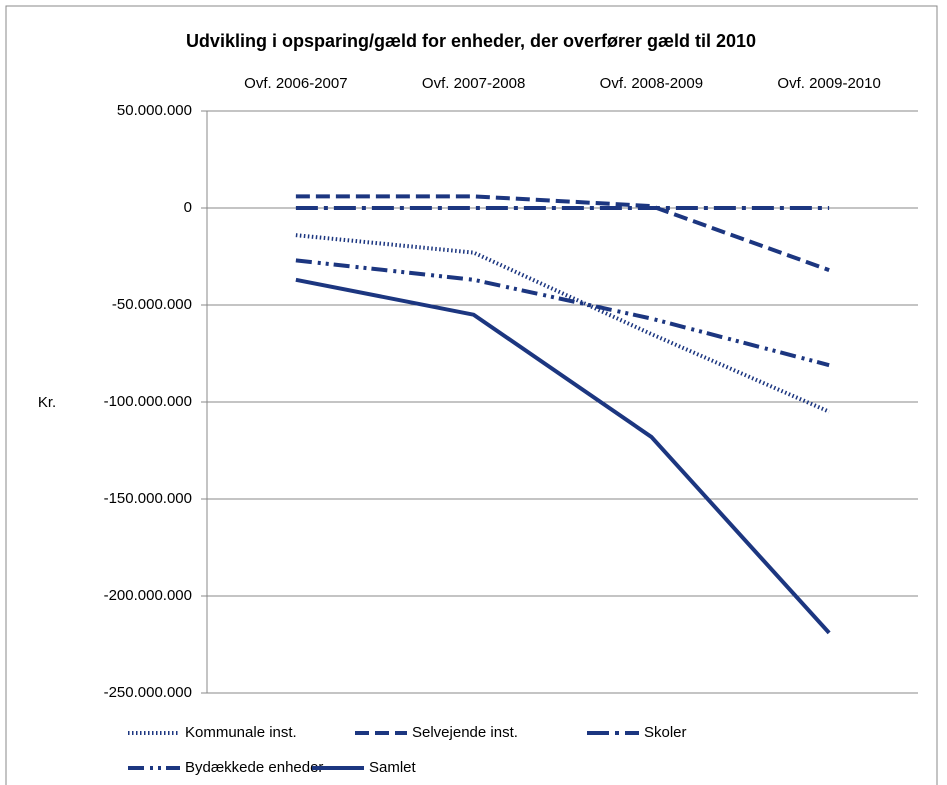 This screenshot has height=785, width=947. What do you see at coordinates (148, 595) in the screenshot?
I see `y-tick-label: -200.000.000` at bounding box center [148, 595].